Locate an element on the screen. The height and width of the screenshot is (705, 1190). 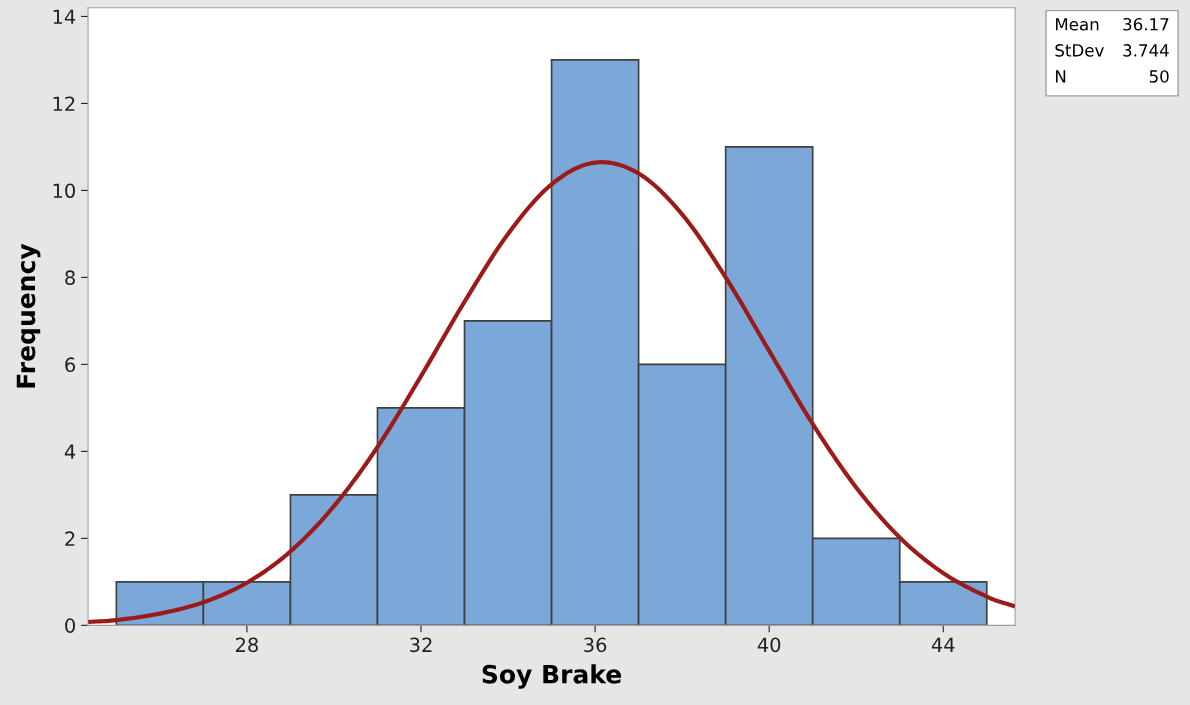
y-tick-label: 6 is located at coordinates (70, 365).